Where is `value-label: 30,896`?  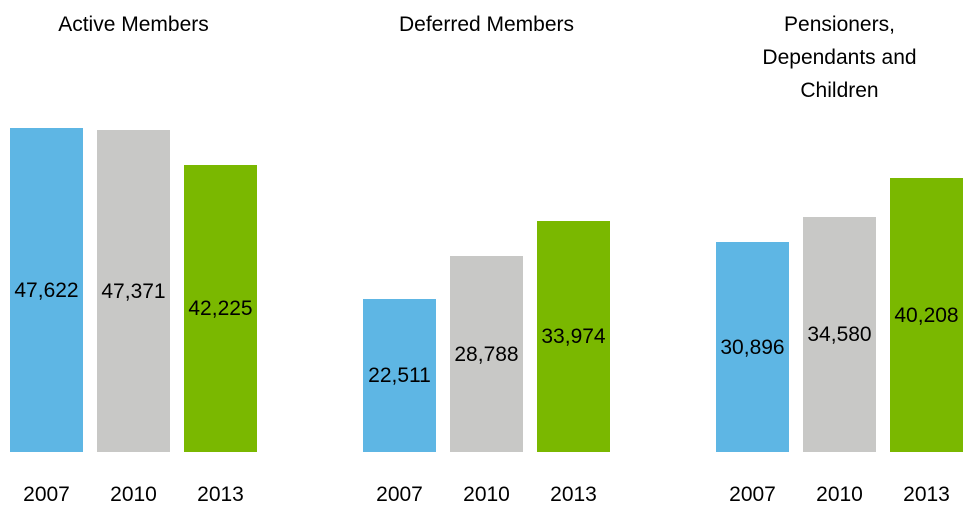 value-label: 30,896 is located at coordinates (752, 347).